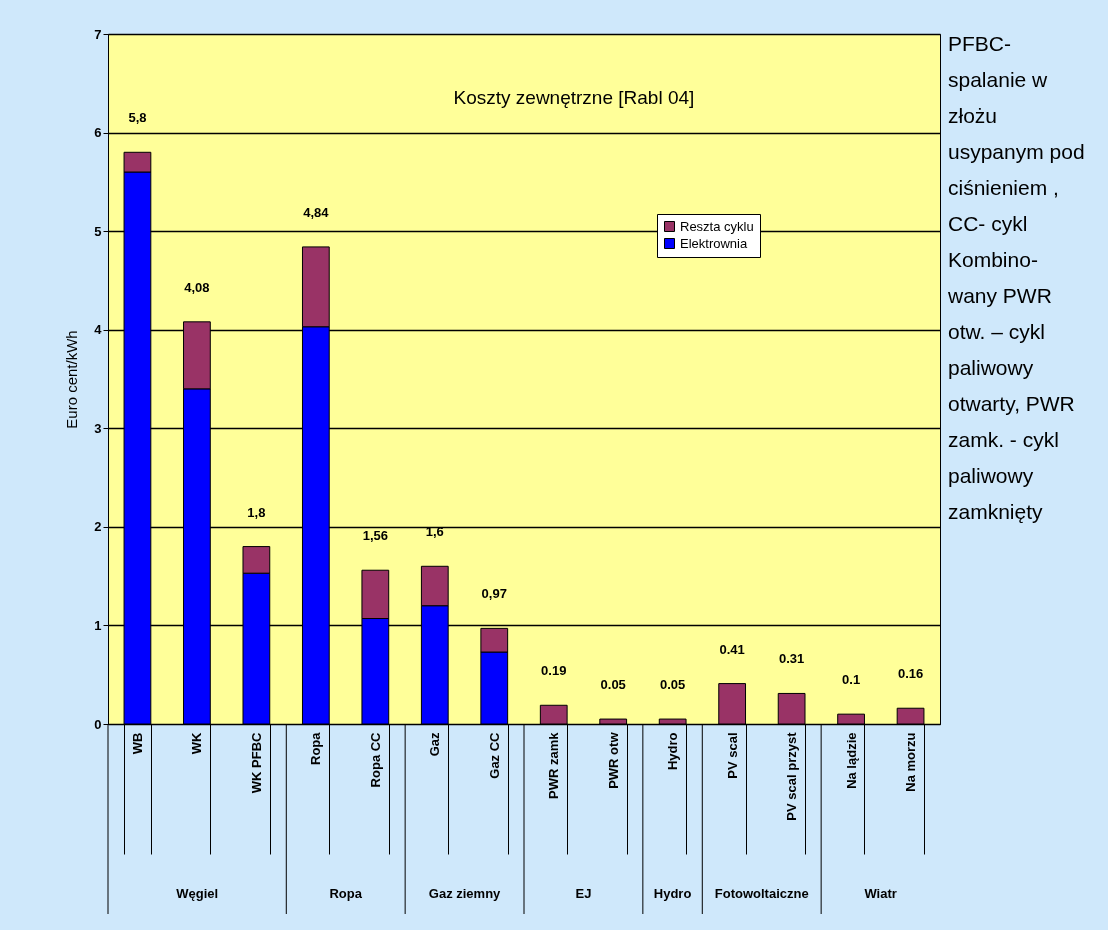 This screenshot has width=1108, height=930. I want to click on total-label: 0.16, so click(910, 674).